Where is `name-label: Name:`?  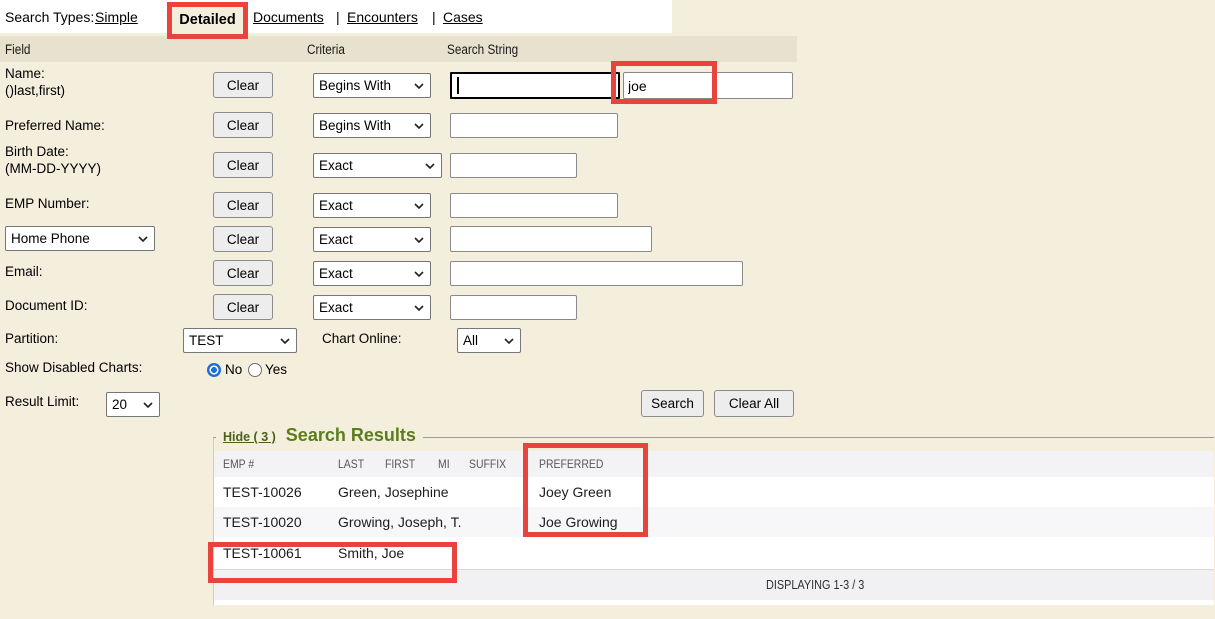 name-label: Name: is located at coordinates (25, 73).